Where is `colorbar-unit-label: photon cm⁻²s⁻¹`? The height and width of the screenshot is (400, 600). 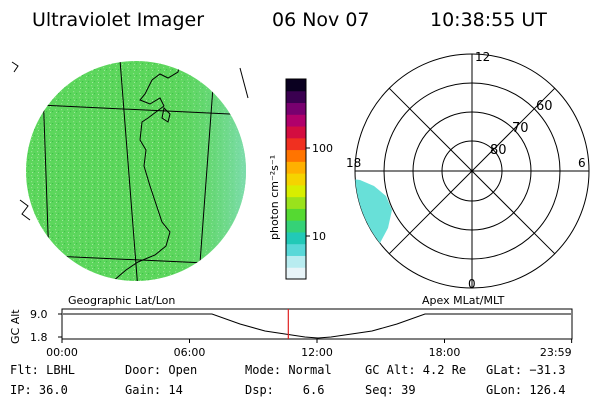 colorbar-unit-label: photon cm⁻²s⁻¹ is located at coordinates (274, 197).